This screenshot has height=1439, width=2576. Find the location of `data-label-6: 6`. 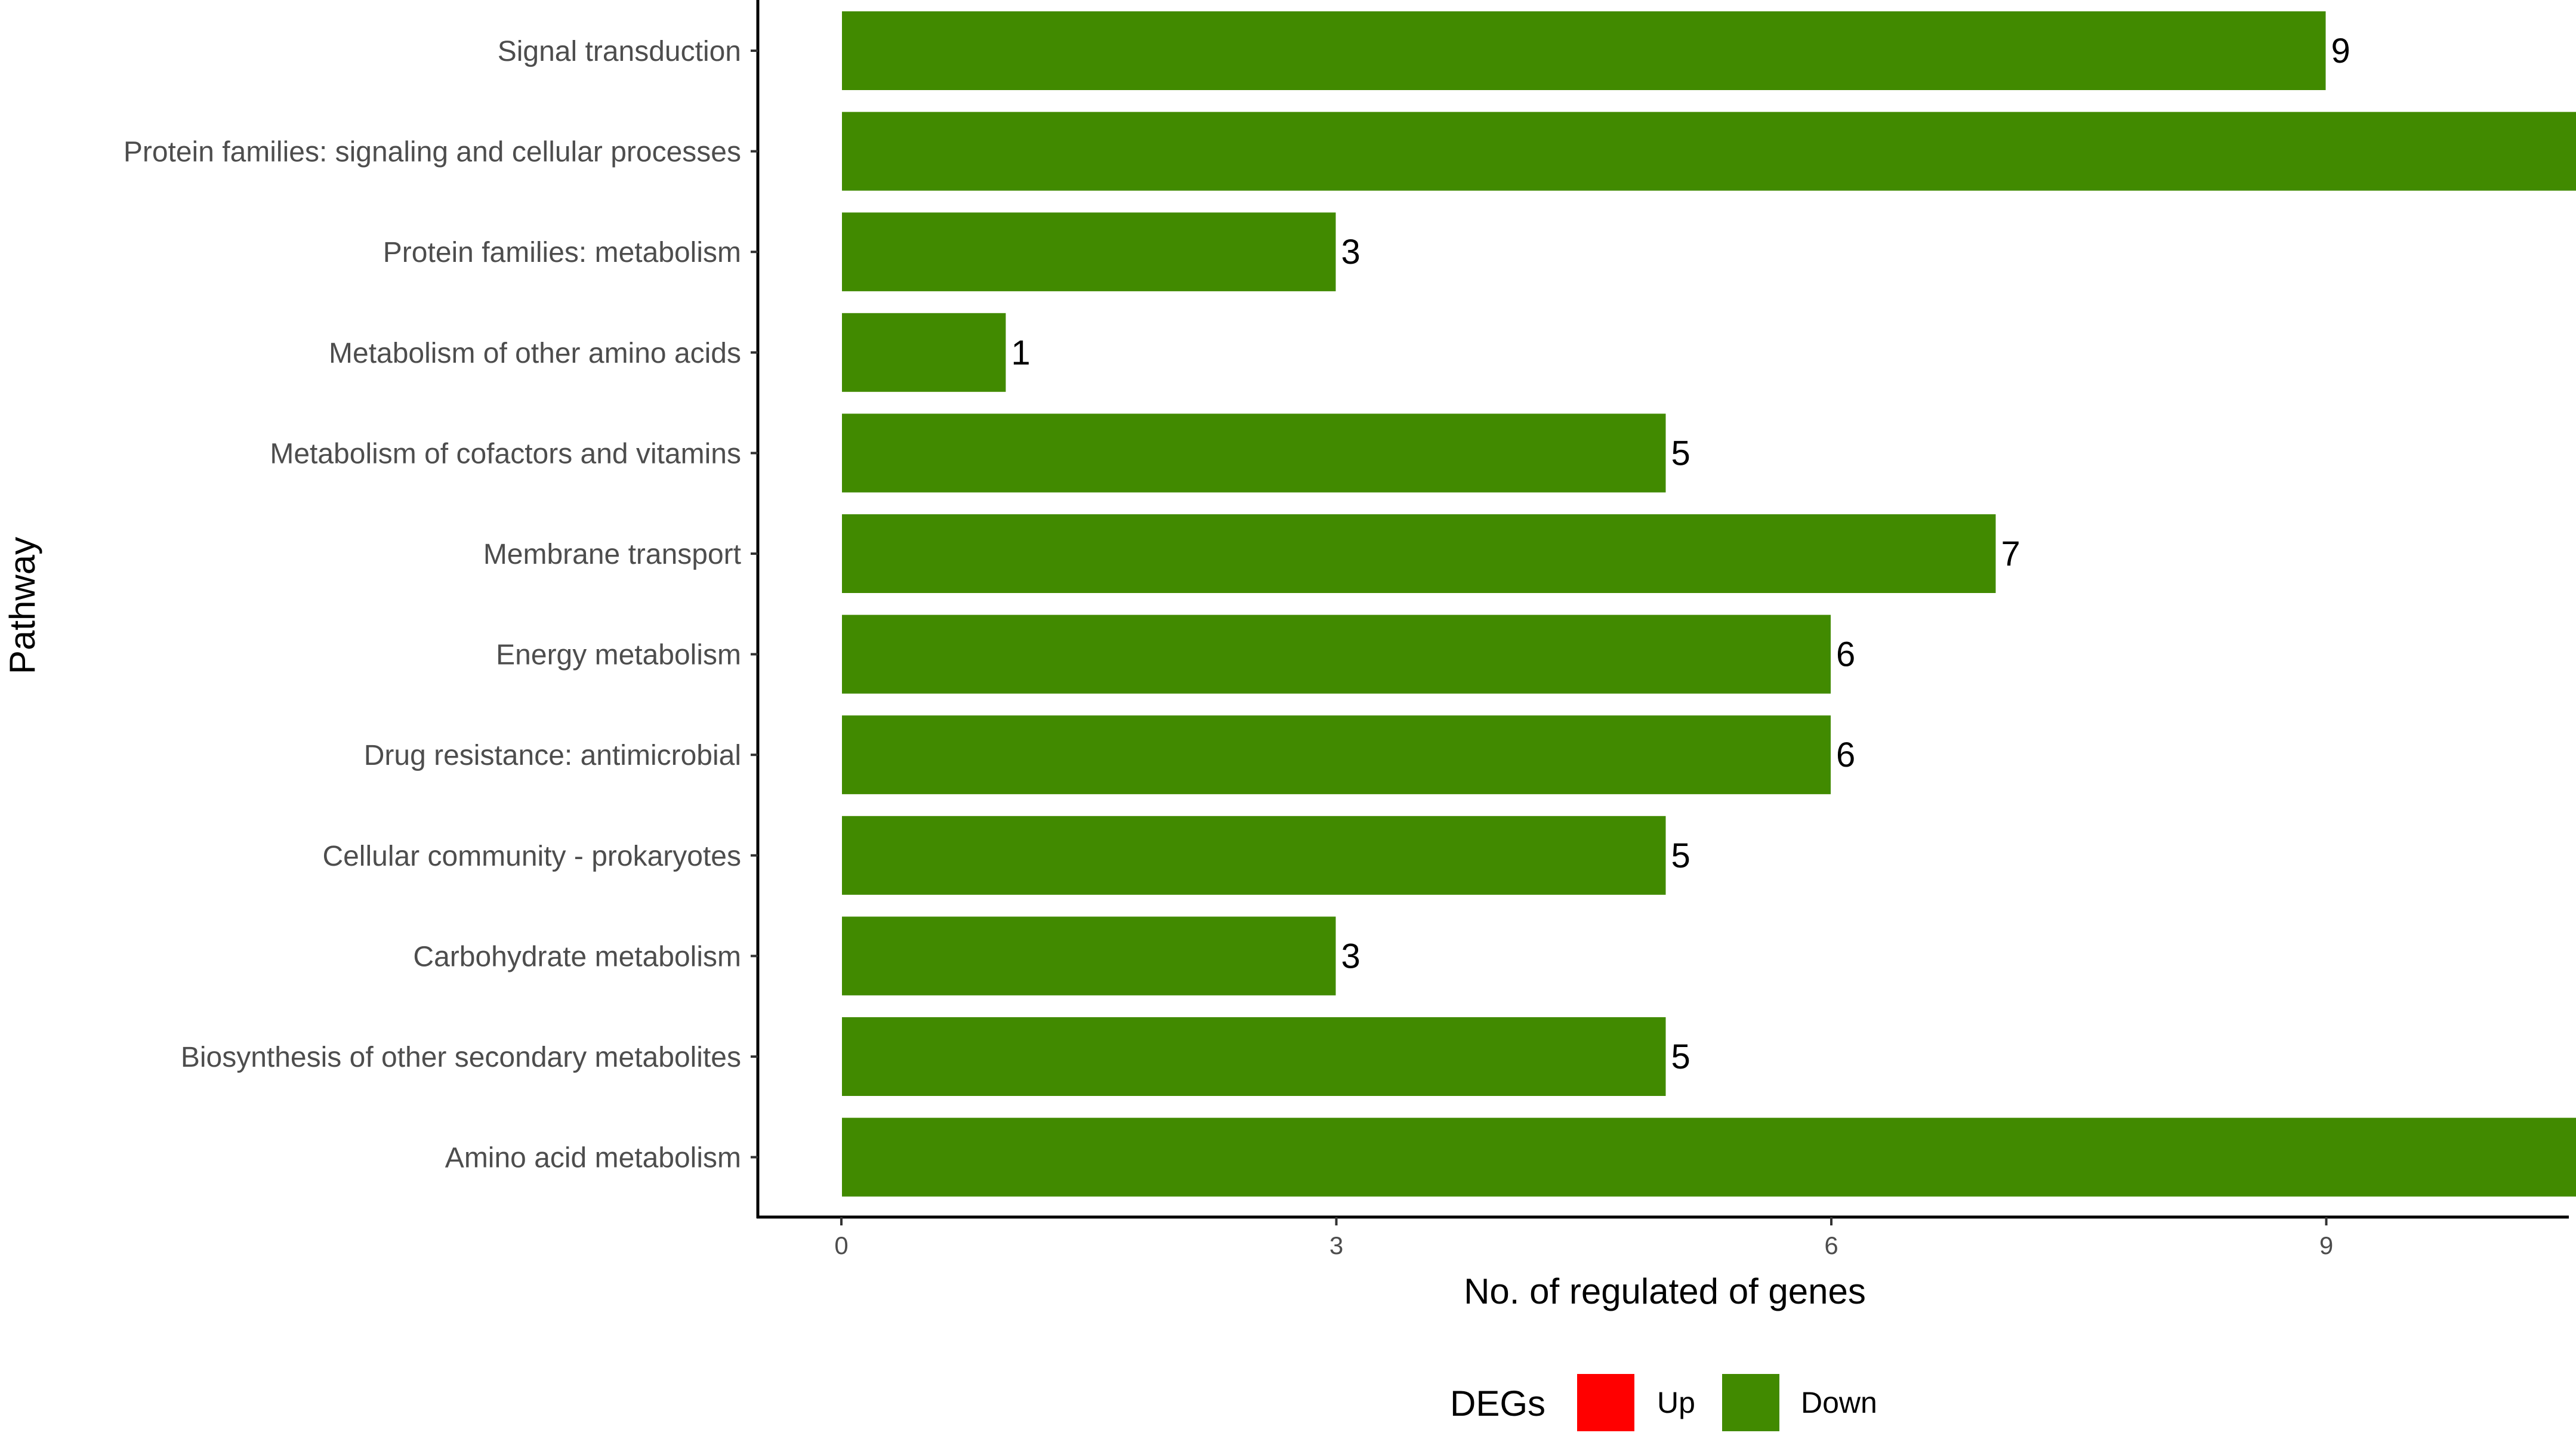

data-label-6: 6 is located at coordinates (1846, 655).